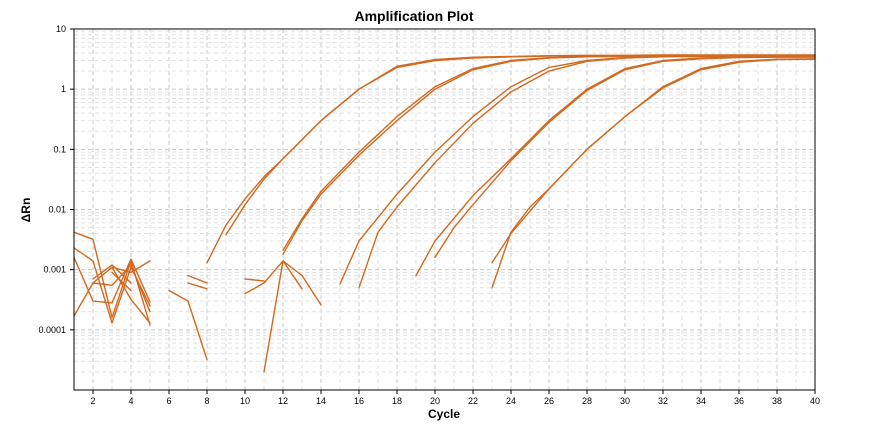 The height and width of the screenshot is (435, 870). I want to click on x-tick-label: 16, so click(359, 401).